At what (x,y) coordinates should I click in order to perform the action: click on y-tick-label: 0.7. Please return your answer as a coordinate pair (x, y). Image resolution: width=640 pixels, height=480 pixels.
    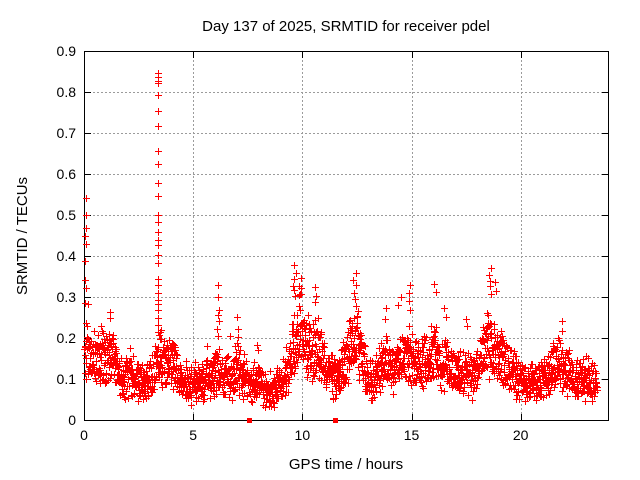
    Looking at the image, I should click on (67, 133).